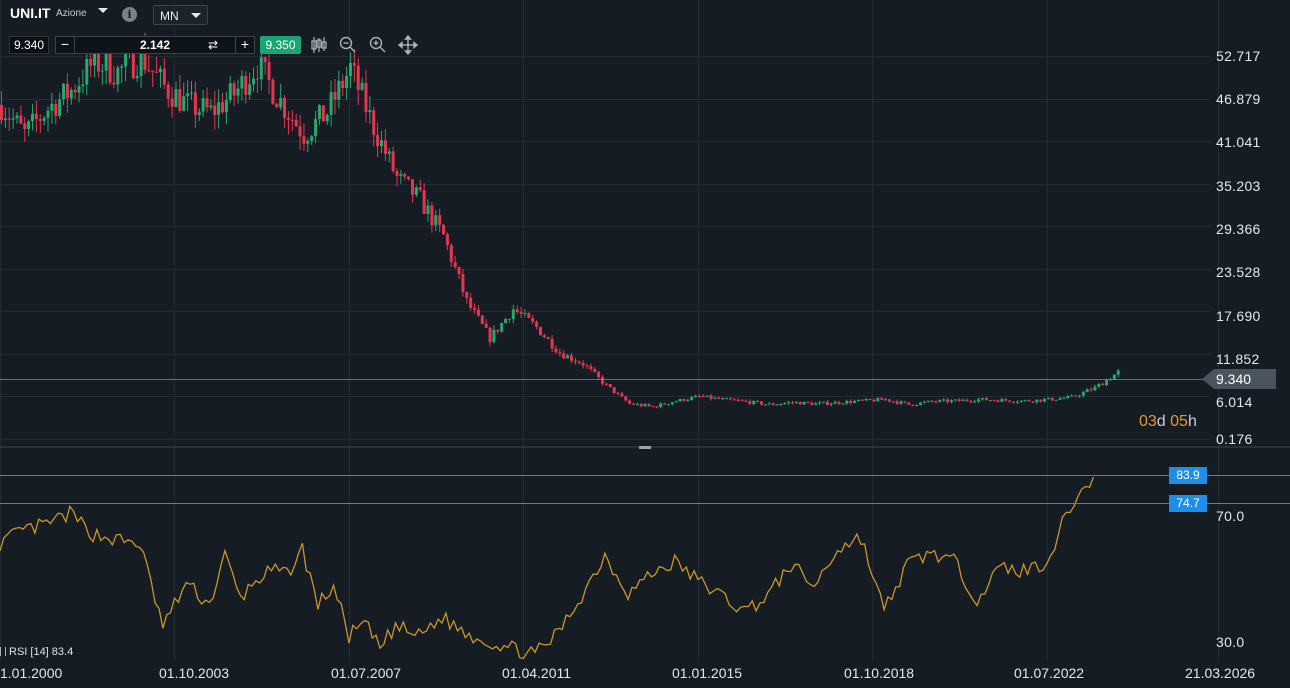 Image resolution: width=1290 pixels, height=688 pixels. I want to click on symbol-label: UNI.IT, so click(30, 13).